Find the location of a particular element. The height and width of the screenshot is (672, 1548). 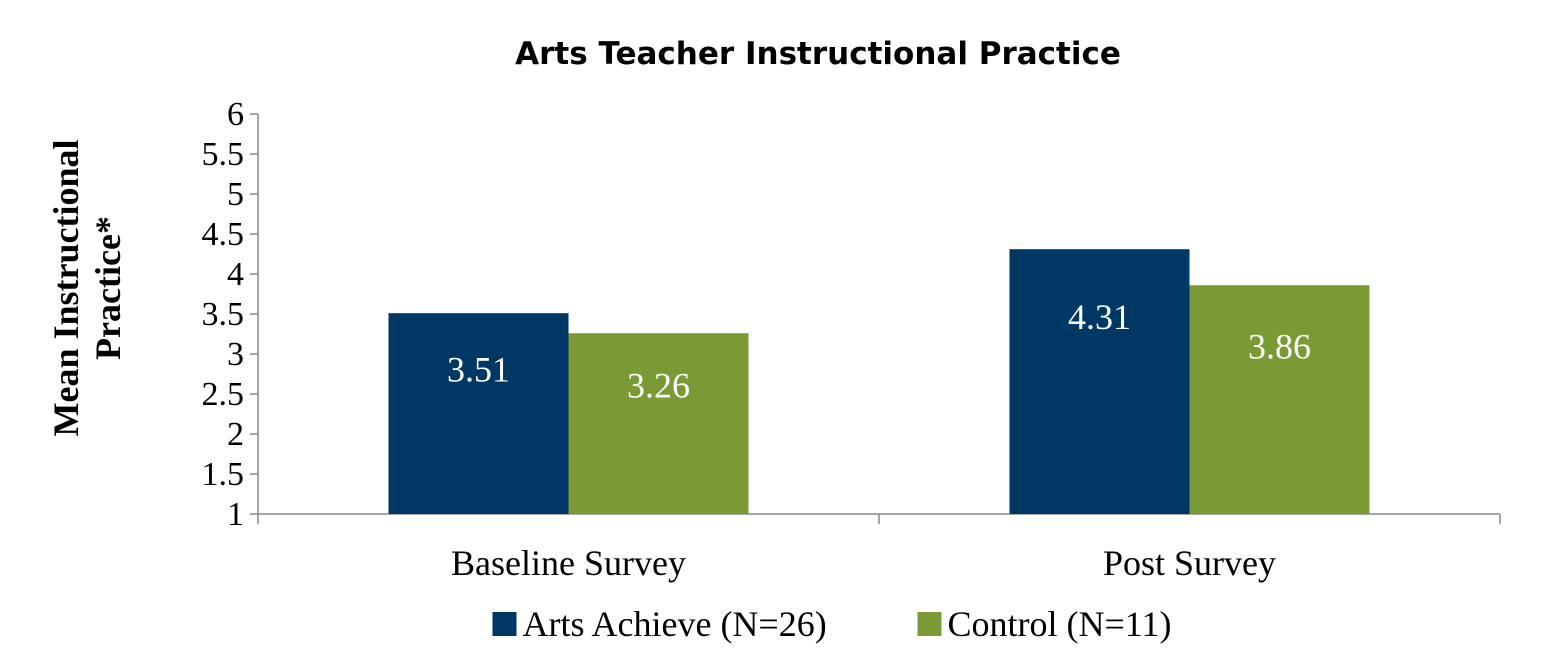

legend-label: Control (N=11) is located at coordinates (1060, 624).